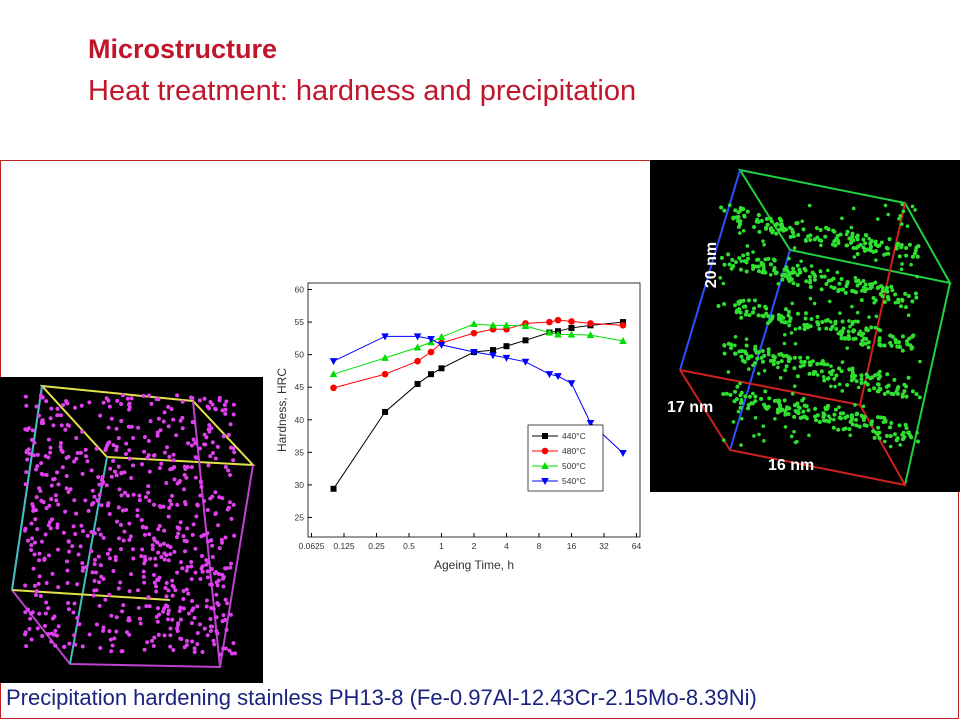 This screenshot has width=960, height=720. What do you see at coordinates (690, 407) in the screenshot?
I see `scale-label: 17 nm` at bounding box center [690, 407].